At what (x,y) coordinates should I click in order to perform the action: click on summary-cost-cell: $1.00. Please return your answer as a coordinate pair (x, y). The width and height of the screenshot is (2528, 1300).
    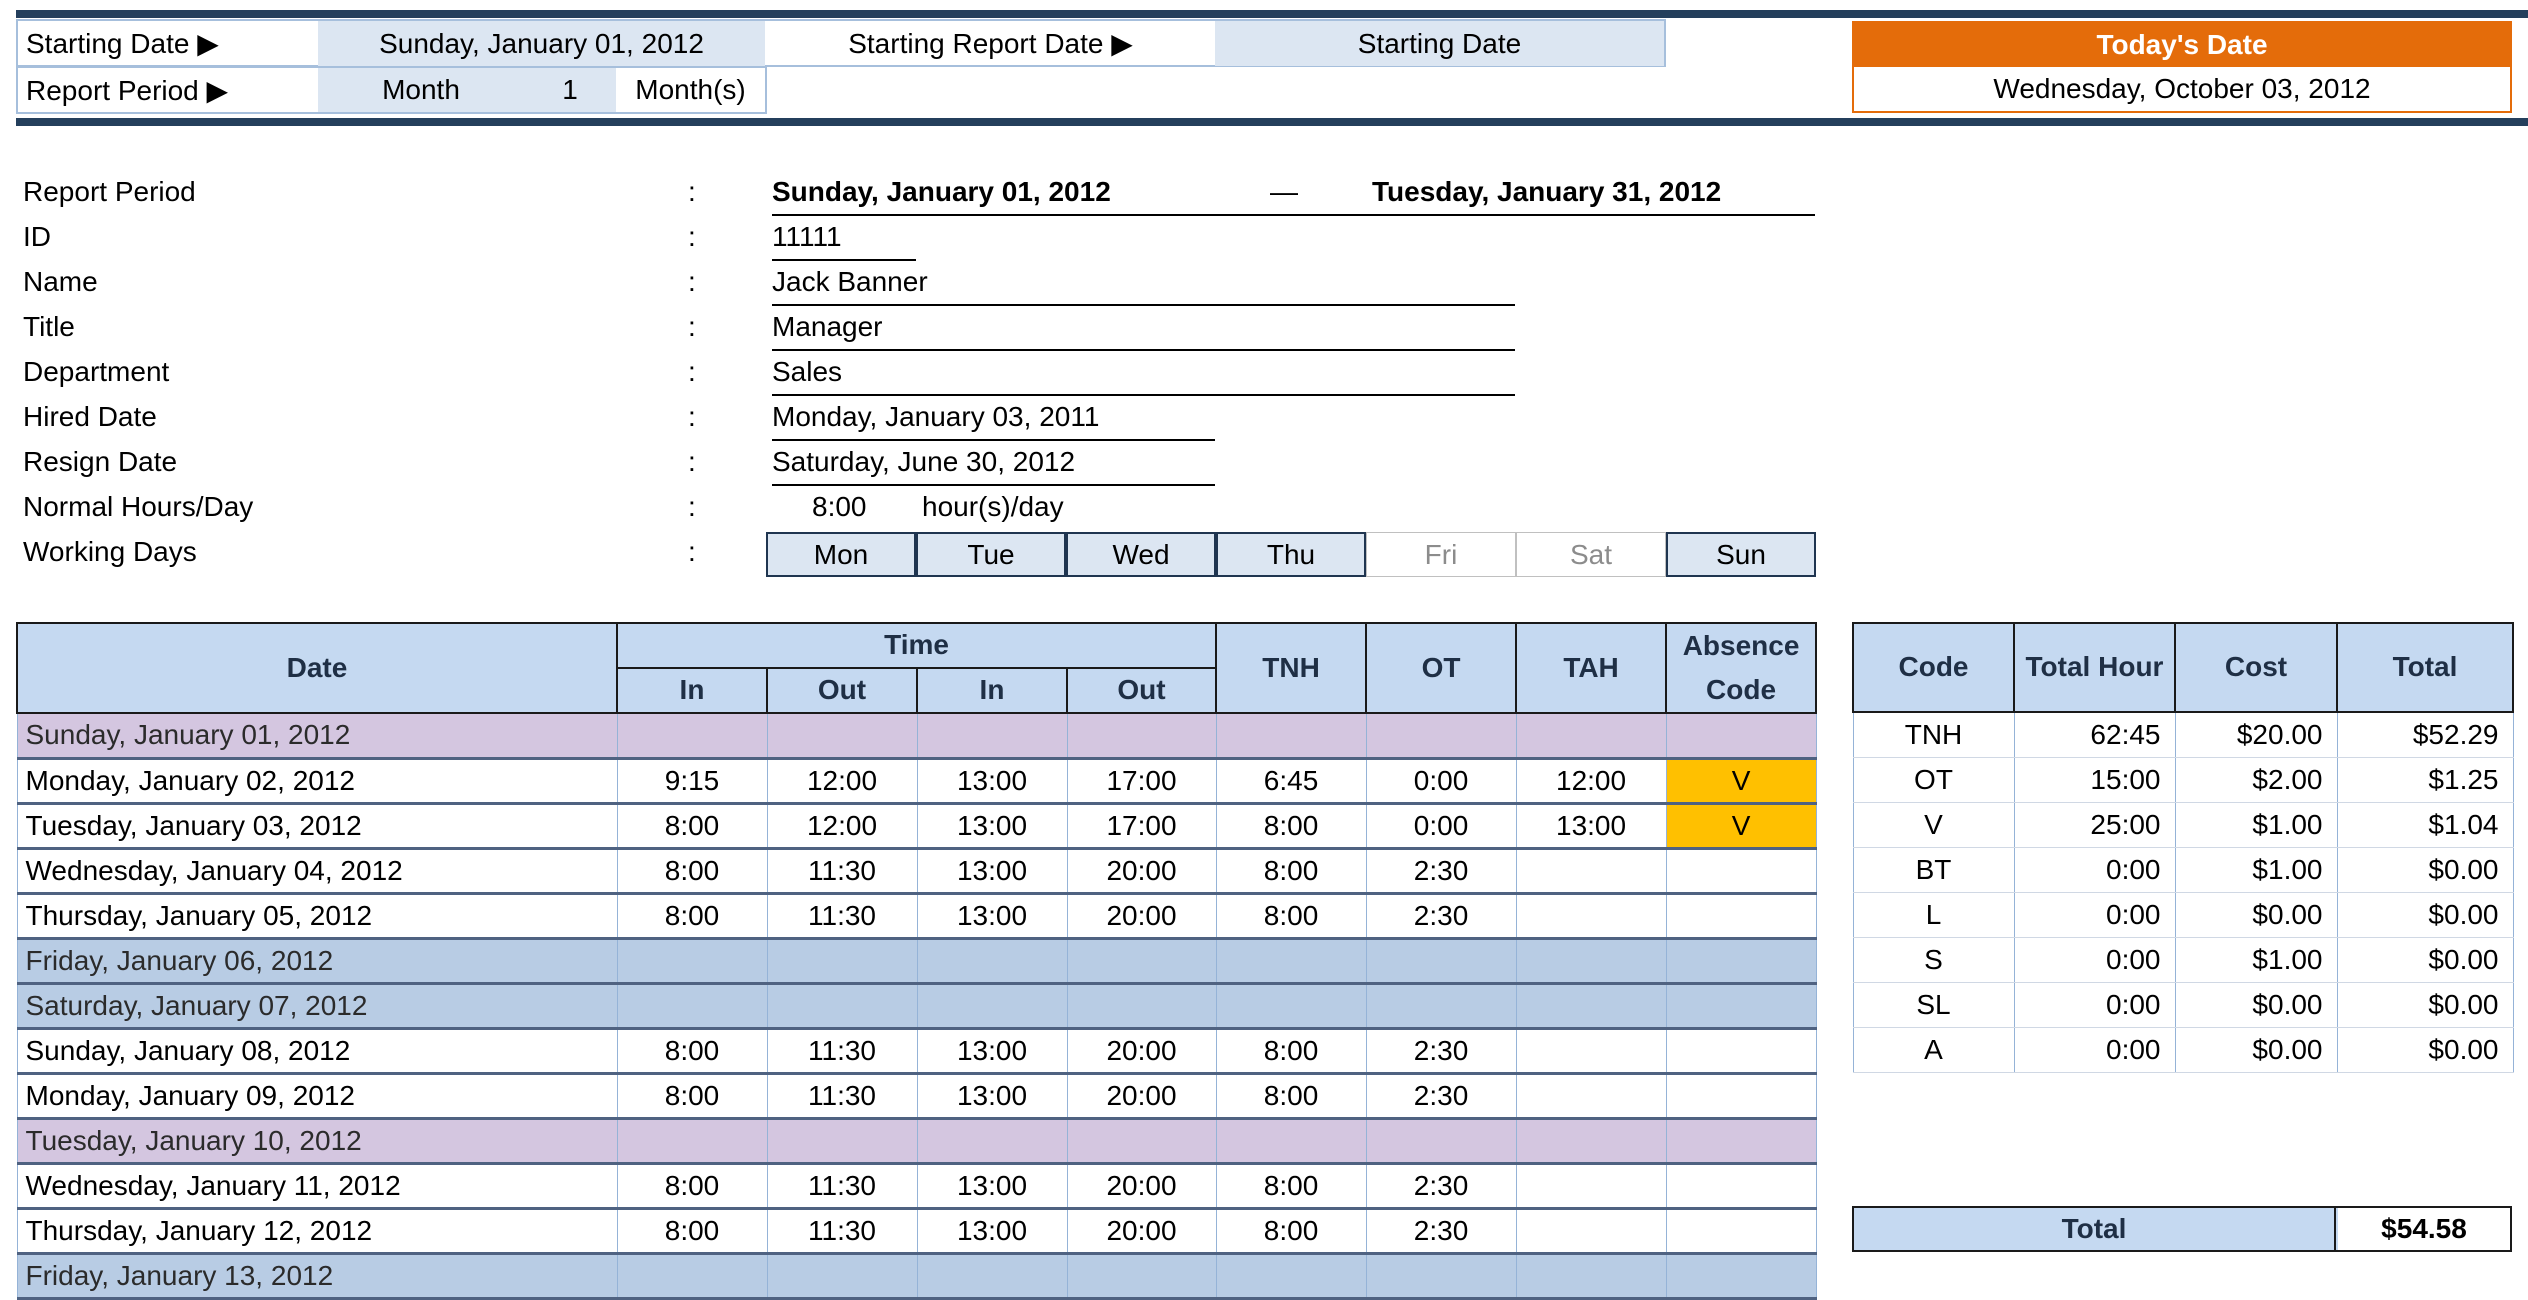
    Looking at the image, I should click on (2256, 960).